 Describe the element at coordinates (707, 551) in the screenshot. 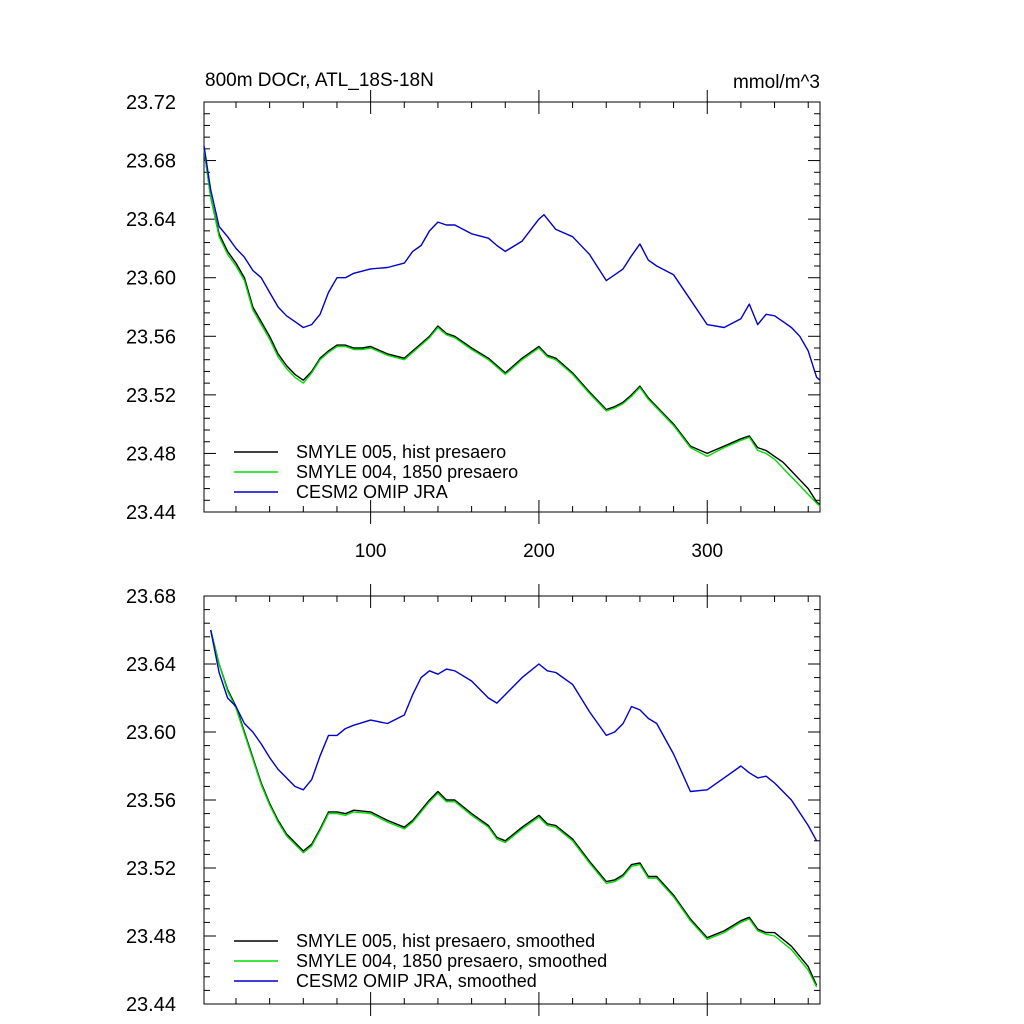

I see `x-tick-label: 300` at that location.